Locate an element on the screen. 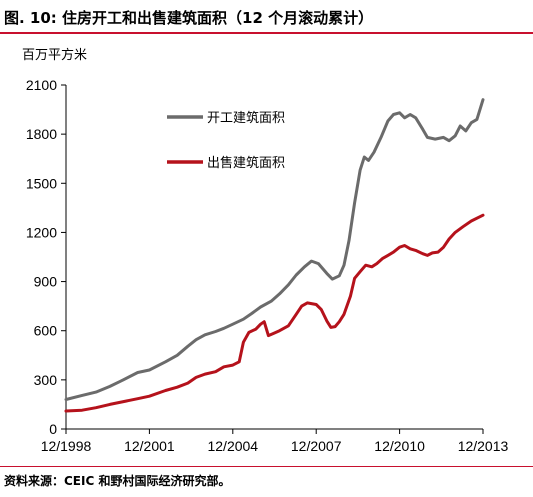 This screenshot has height=497, width=533. y-tick-label: 1200 is located at coordinates (41, 232).